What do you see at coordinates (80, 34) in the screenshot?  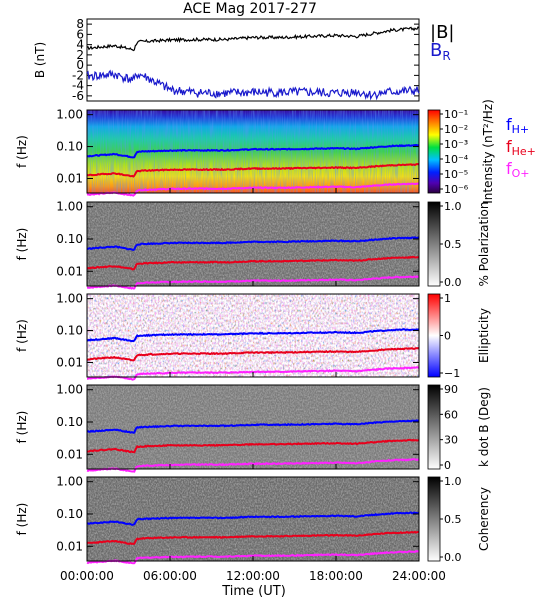 I see `y-tick-label: 6` at bounding box center [80, 34].